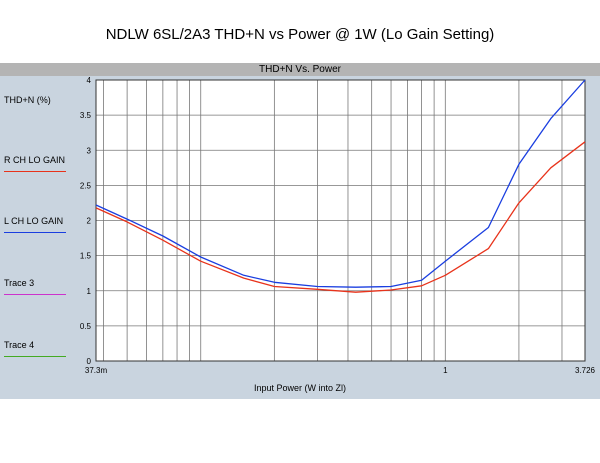  Describe the element at coordinates (89, 150) in the screenshot. I see `y-tick-label: 3` at that location.